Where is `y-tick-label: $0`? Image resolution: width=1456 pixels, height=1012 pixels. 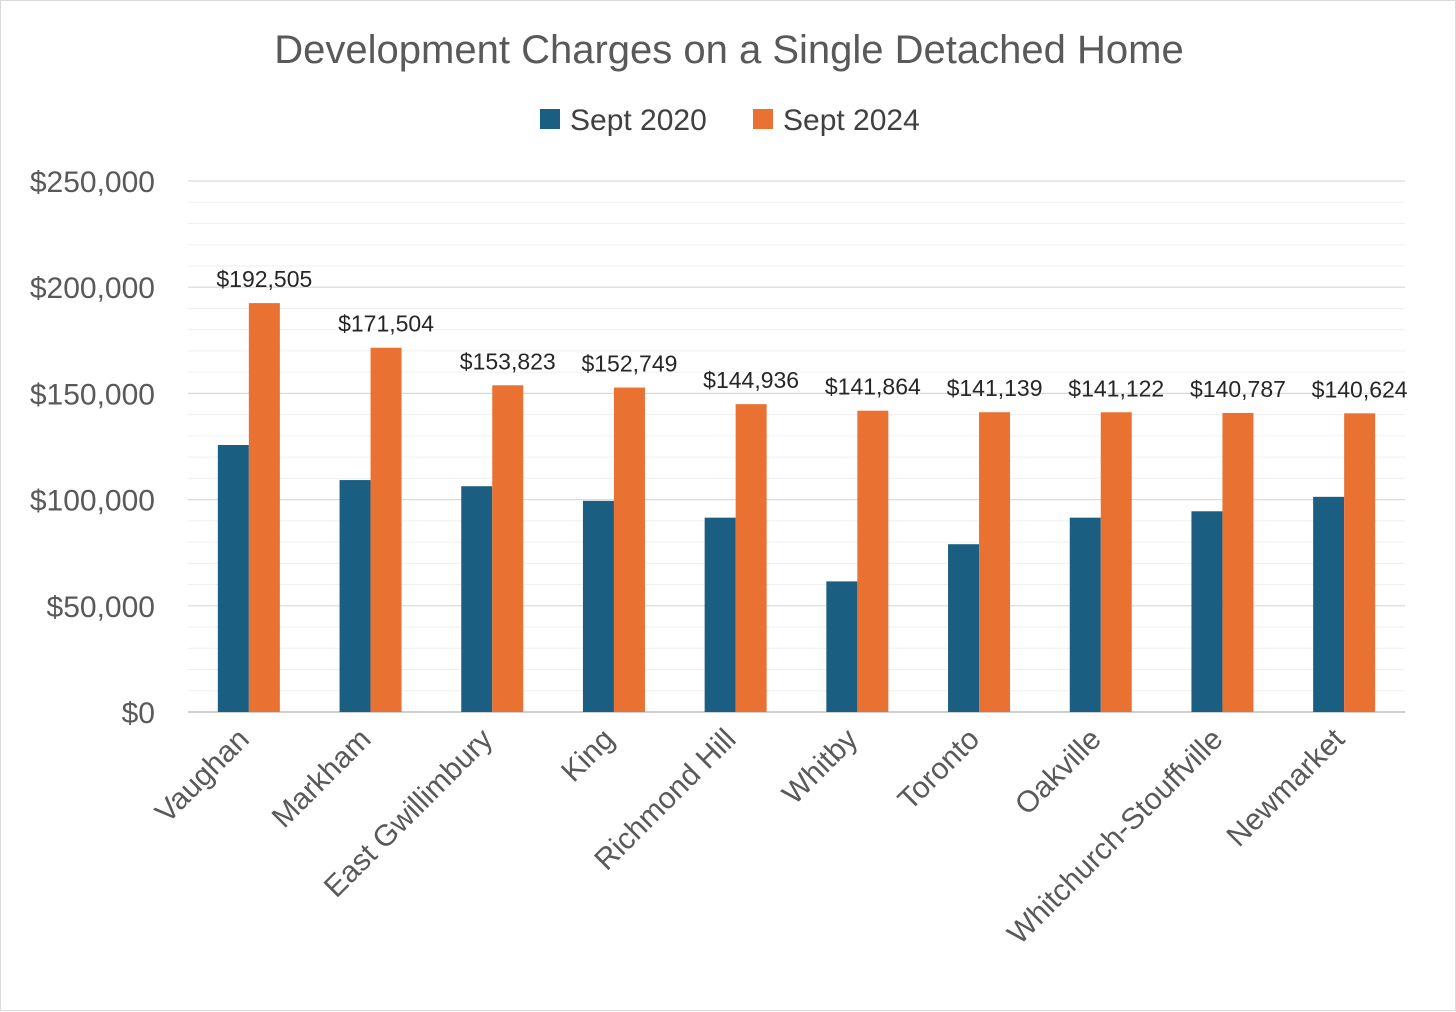 y-tick-label: $0 is located at coordinates (138, 713).